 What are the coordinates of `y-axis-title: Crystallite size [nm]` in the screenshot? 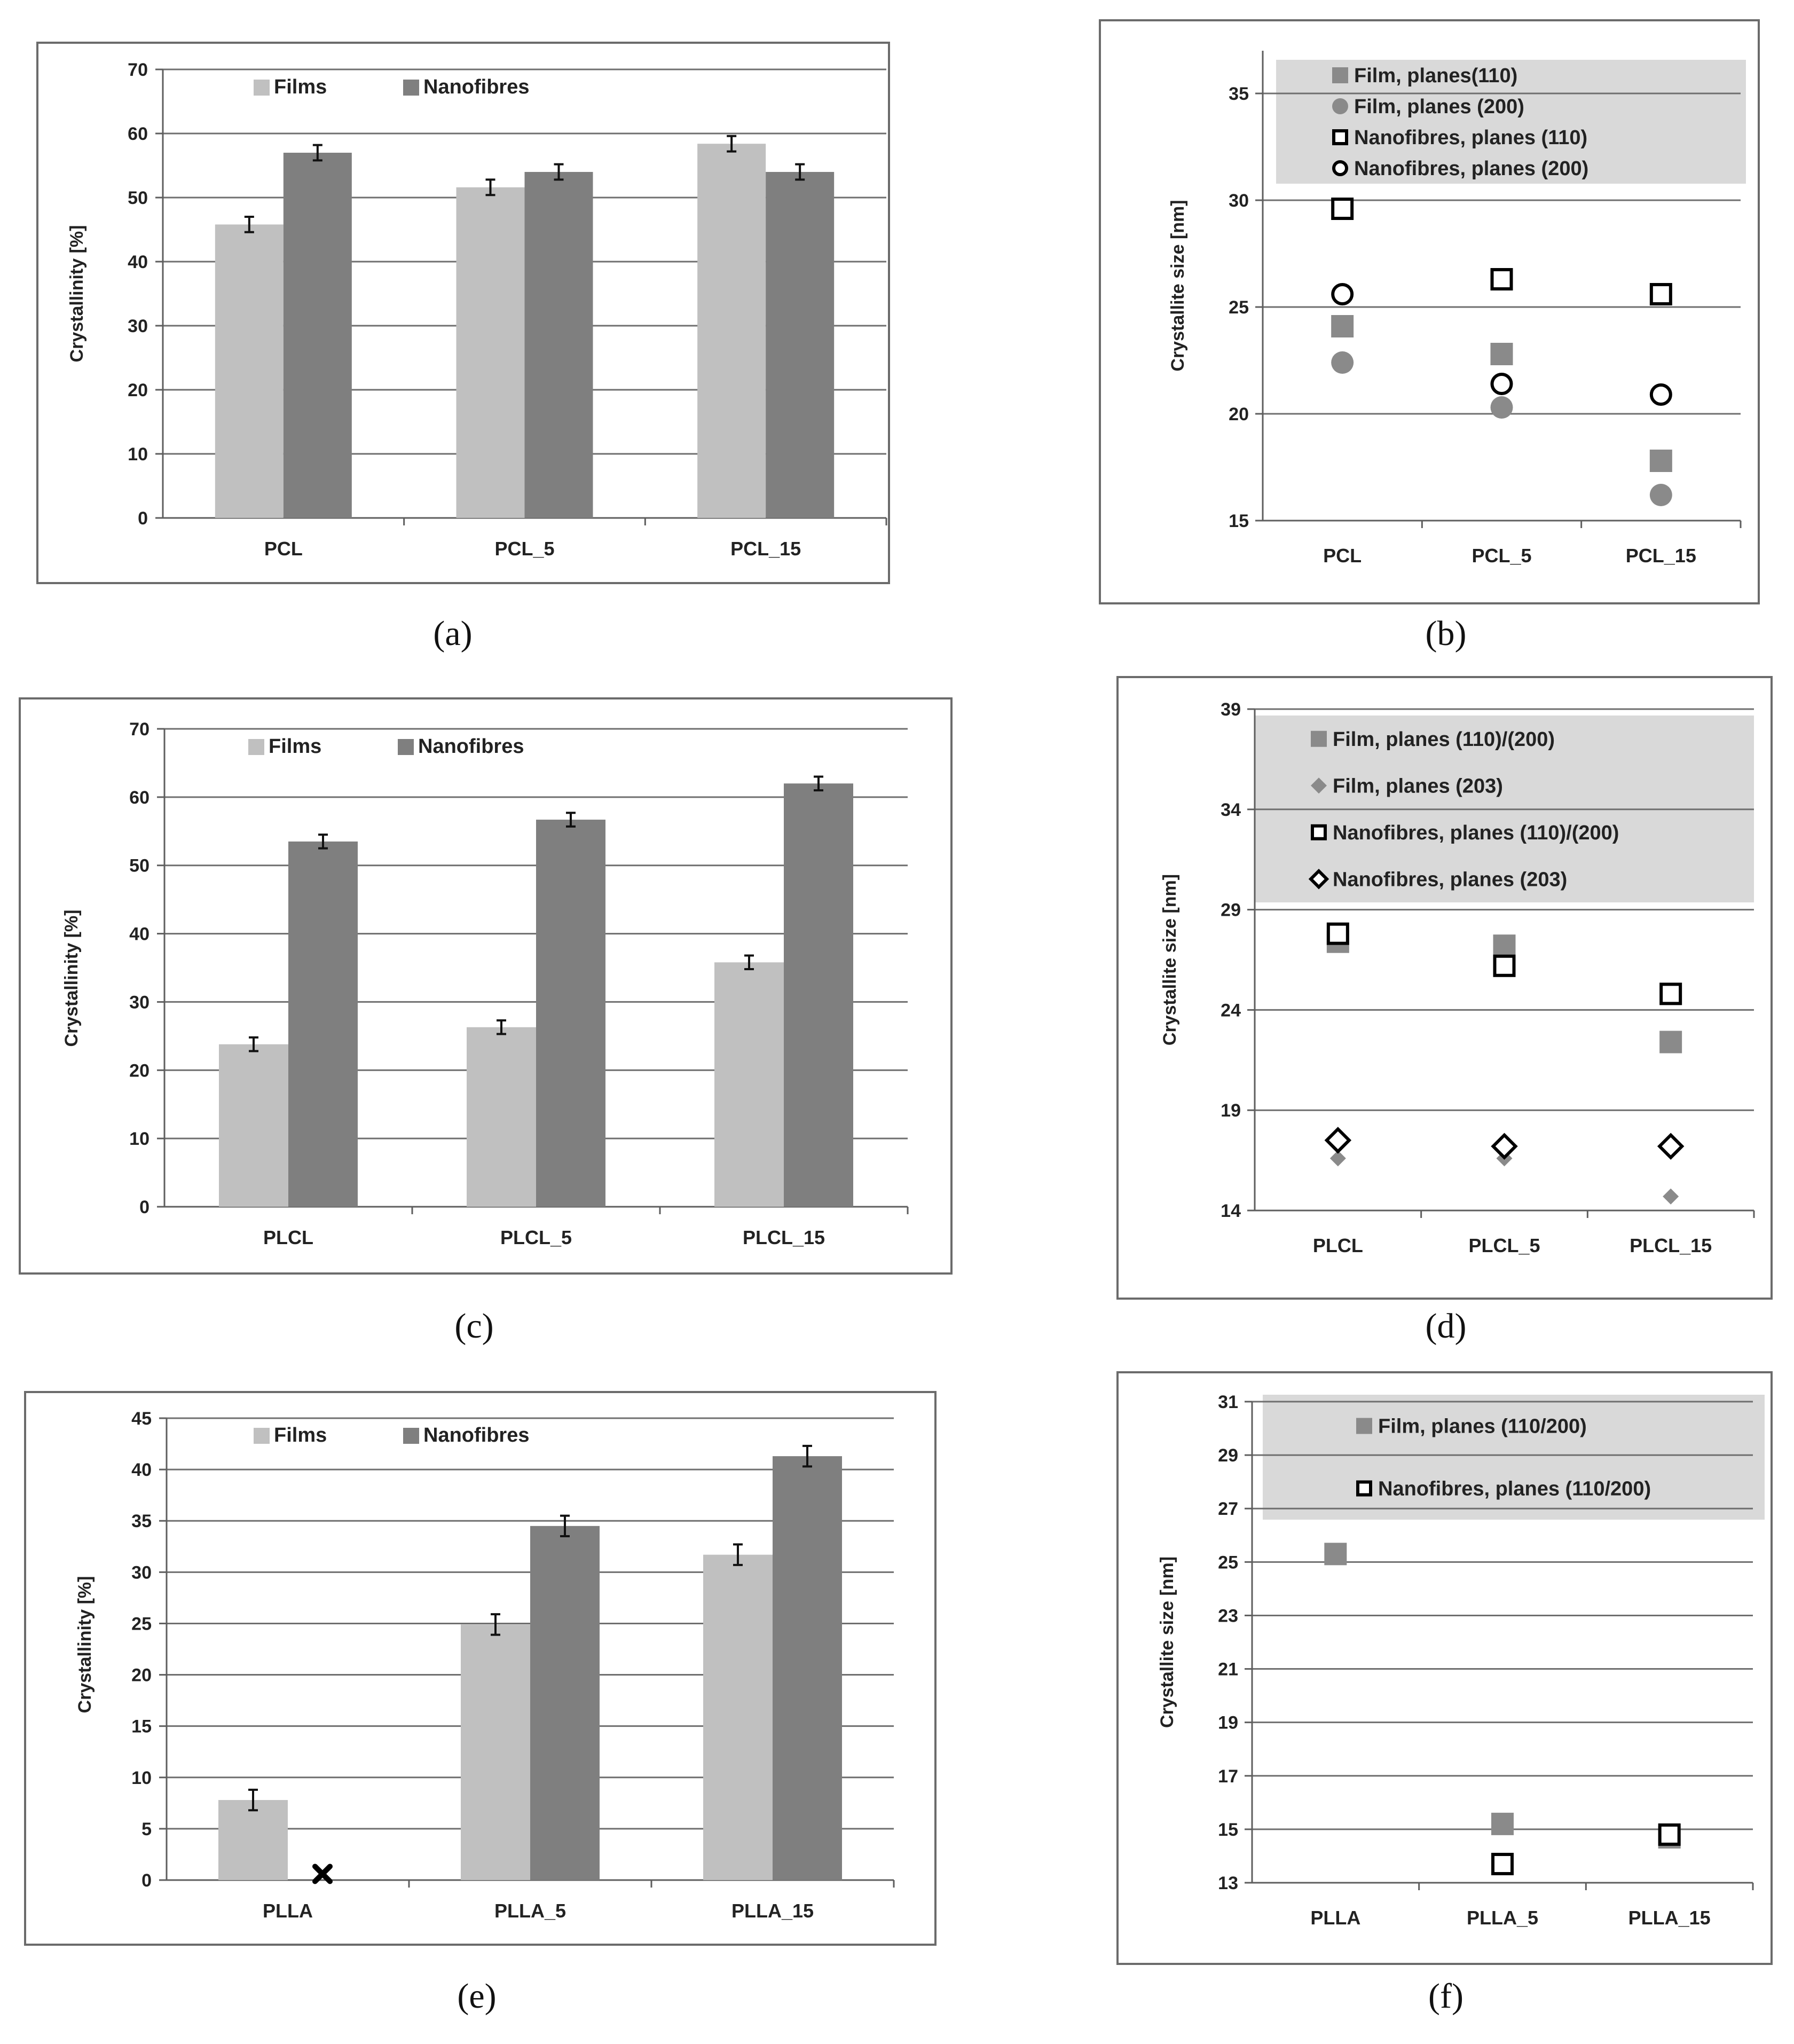 It's located at (1167, 1642).